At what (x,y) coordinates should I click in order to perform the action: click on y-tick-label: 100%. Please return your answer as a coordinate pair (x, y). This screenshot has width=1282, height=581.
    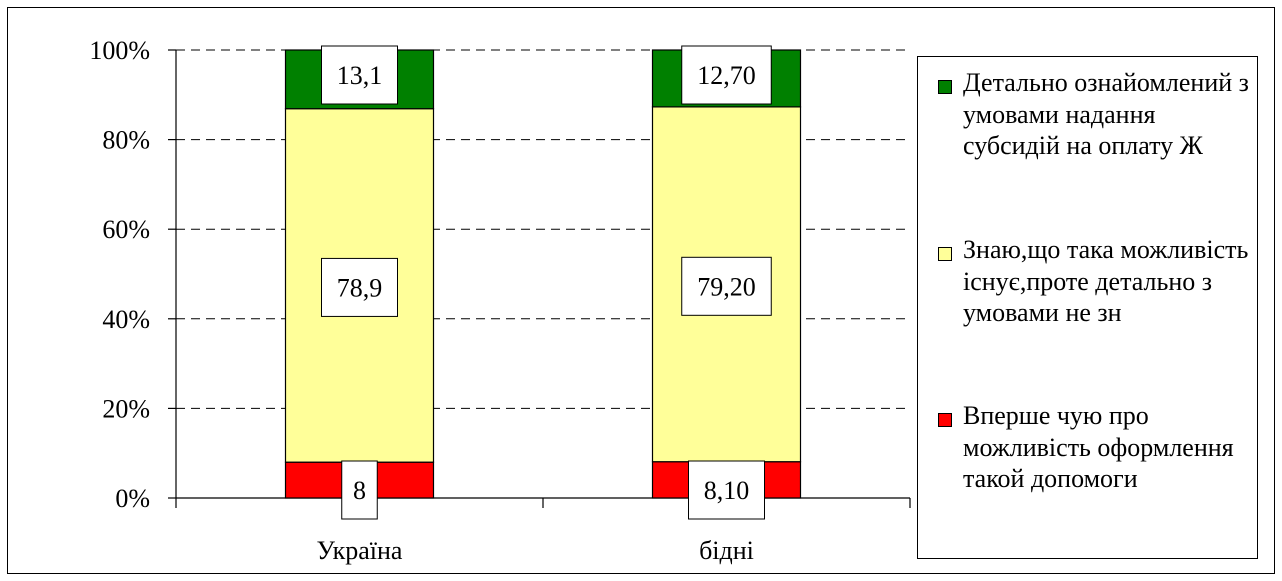
    Looking at the image, I should click on (119, 50).